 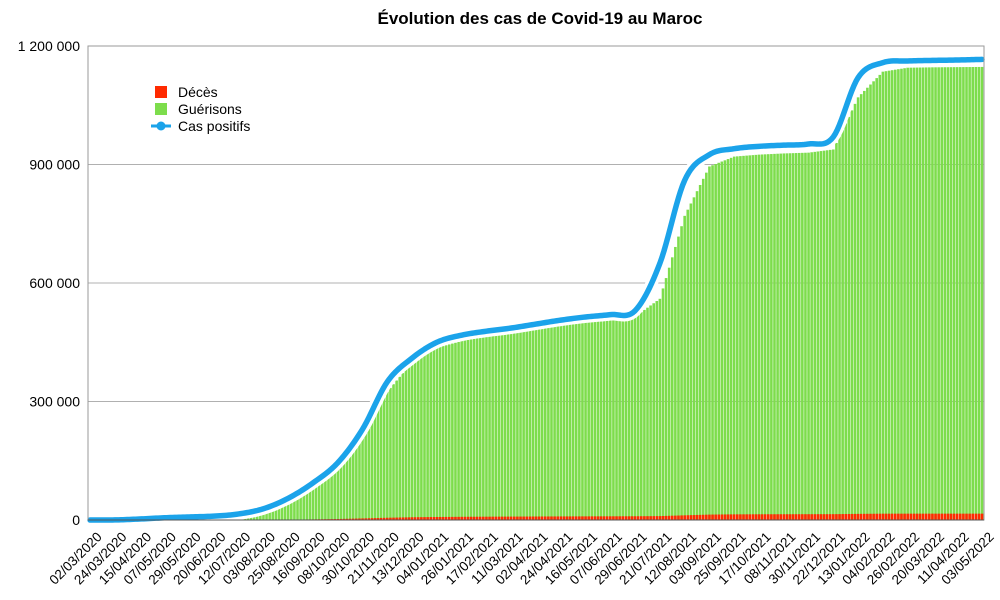 I want to click on chart-title: Évolution des cas de Covid-19 au Maroc, so click(x=540, y=18).